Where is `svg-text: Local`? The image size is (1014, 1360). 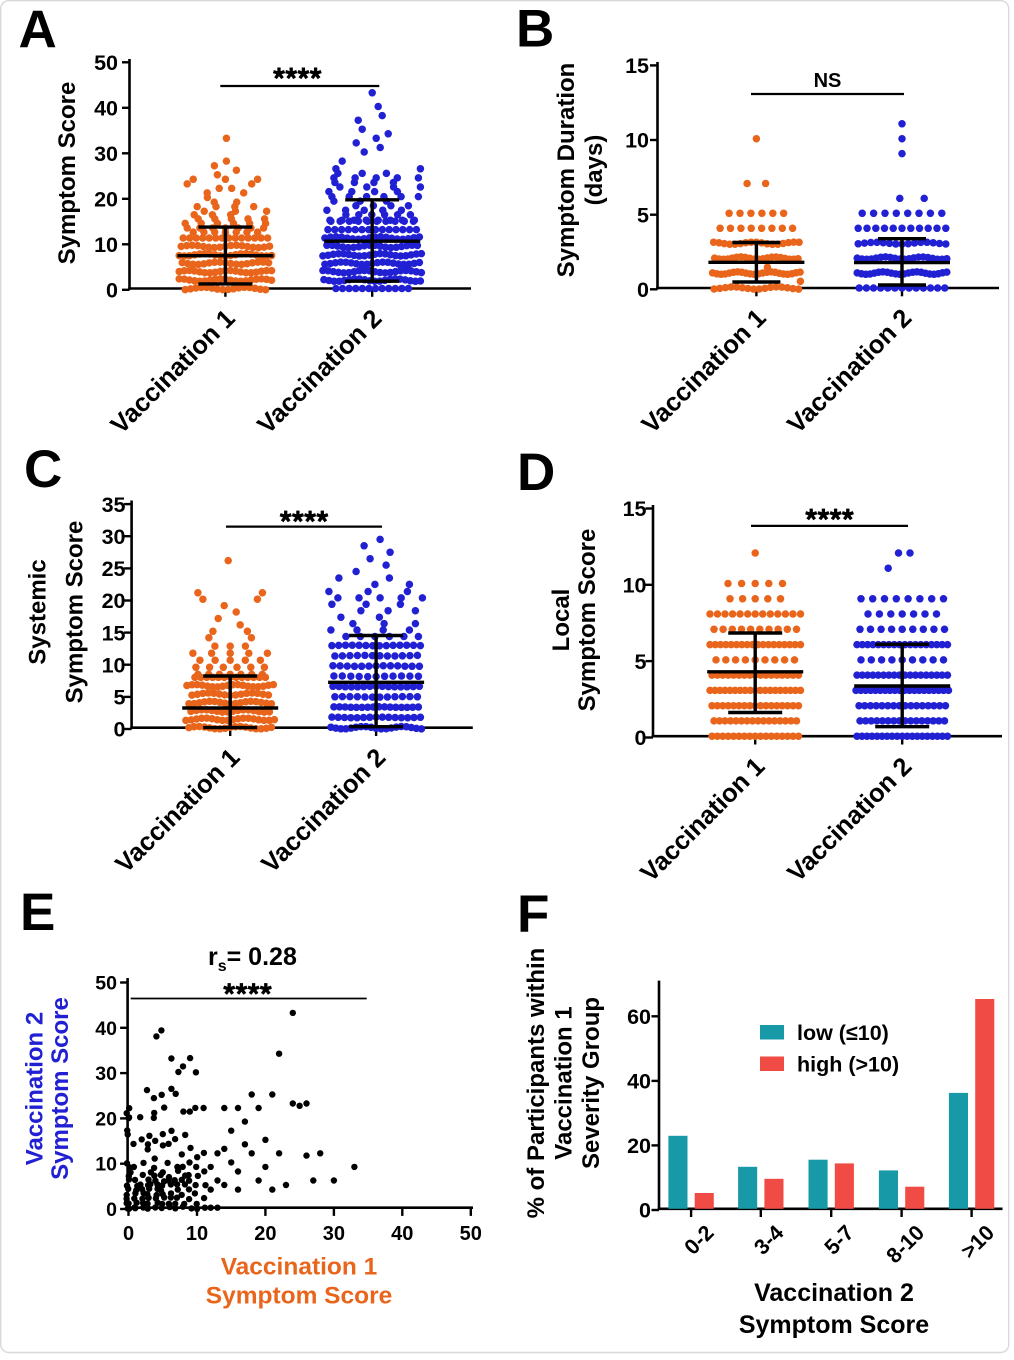 svg-text: Local is located at coordinates (561, 620).